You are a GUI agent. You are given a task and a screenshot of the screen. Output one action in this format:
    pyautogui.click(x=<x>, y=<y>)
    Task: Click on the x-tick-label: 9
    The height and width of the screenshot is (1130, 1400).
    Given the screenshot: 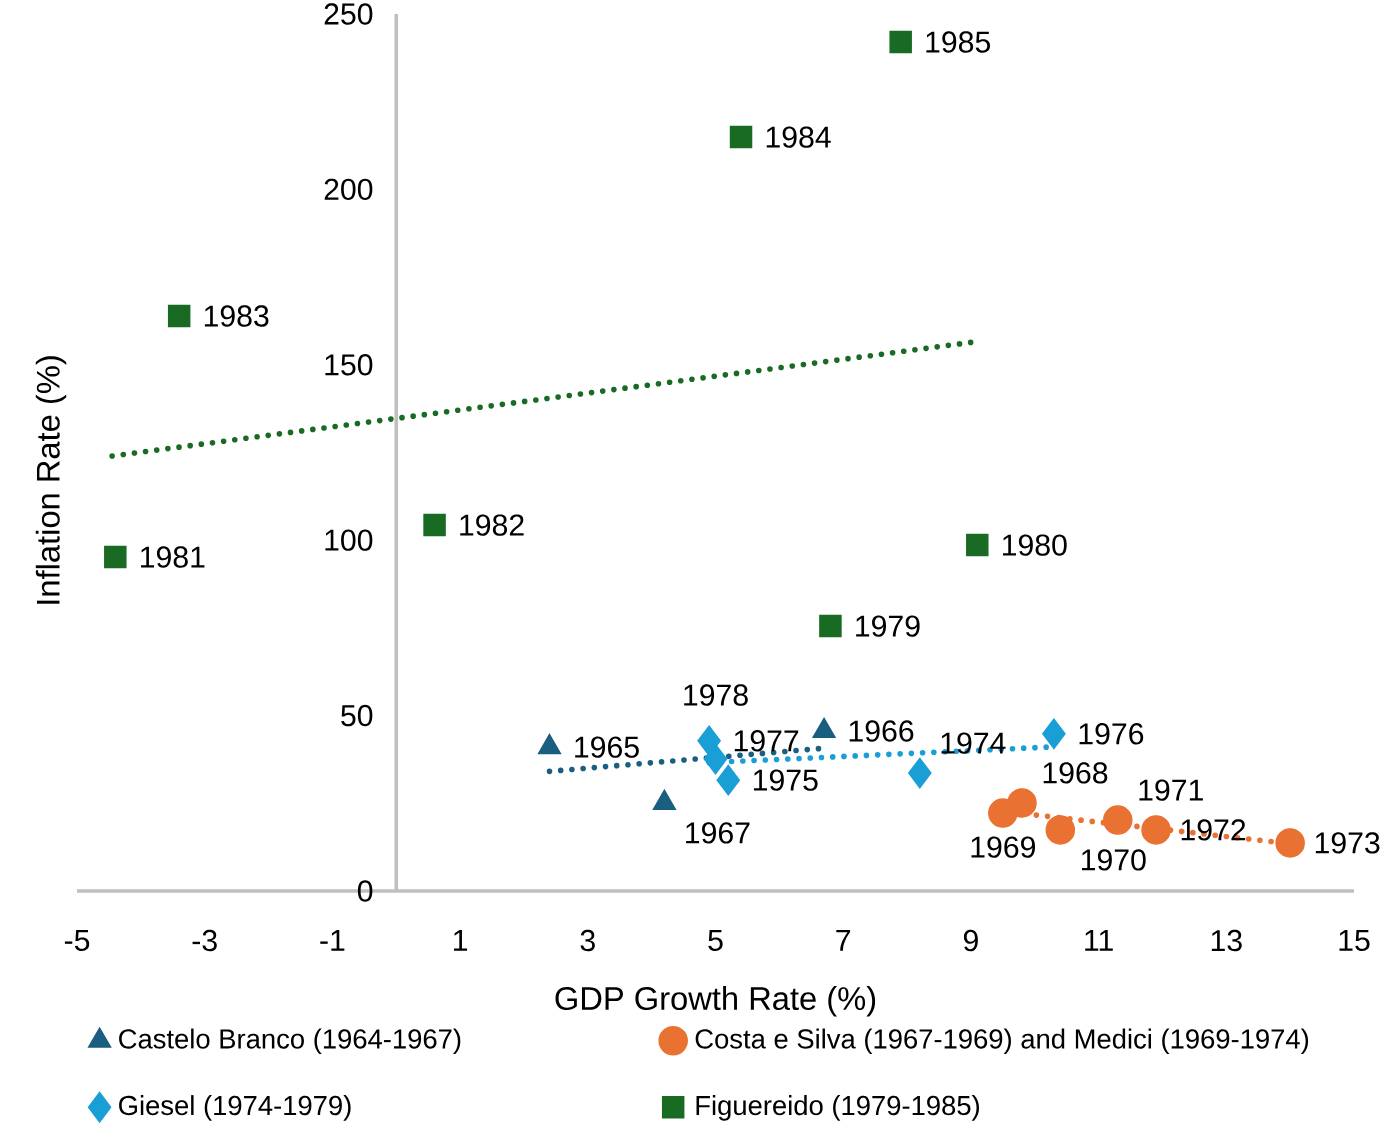 What is the action you would take?
    pyautogui.click(x=970, y=940)
    